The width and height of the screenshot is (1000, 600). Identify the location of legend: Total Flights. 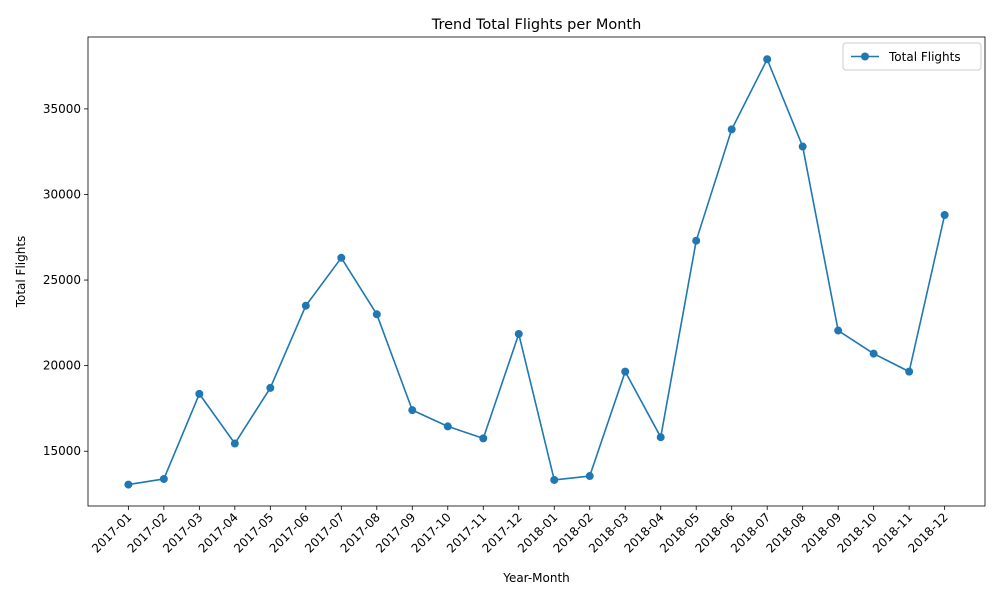
(912, 56).